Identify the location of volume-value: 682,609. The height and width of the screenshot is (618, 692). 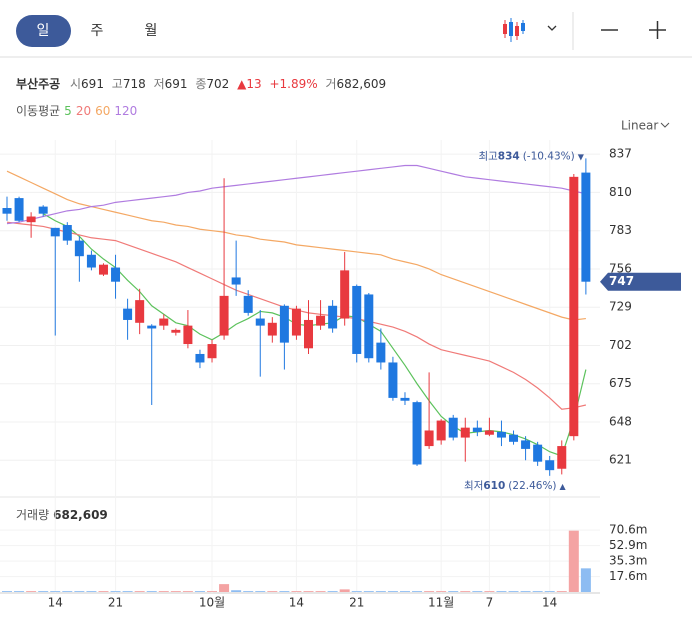
(80, 515).